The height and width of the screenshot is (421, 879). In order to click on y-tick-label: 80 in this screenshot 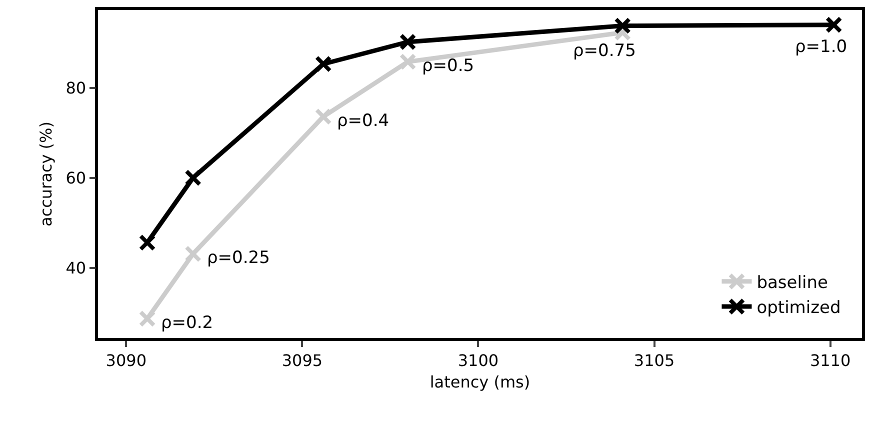, I will do `click(76, 88)`.